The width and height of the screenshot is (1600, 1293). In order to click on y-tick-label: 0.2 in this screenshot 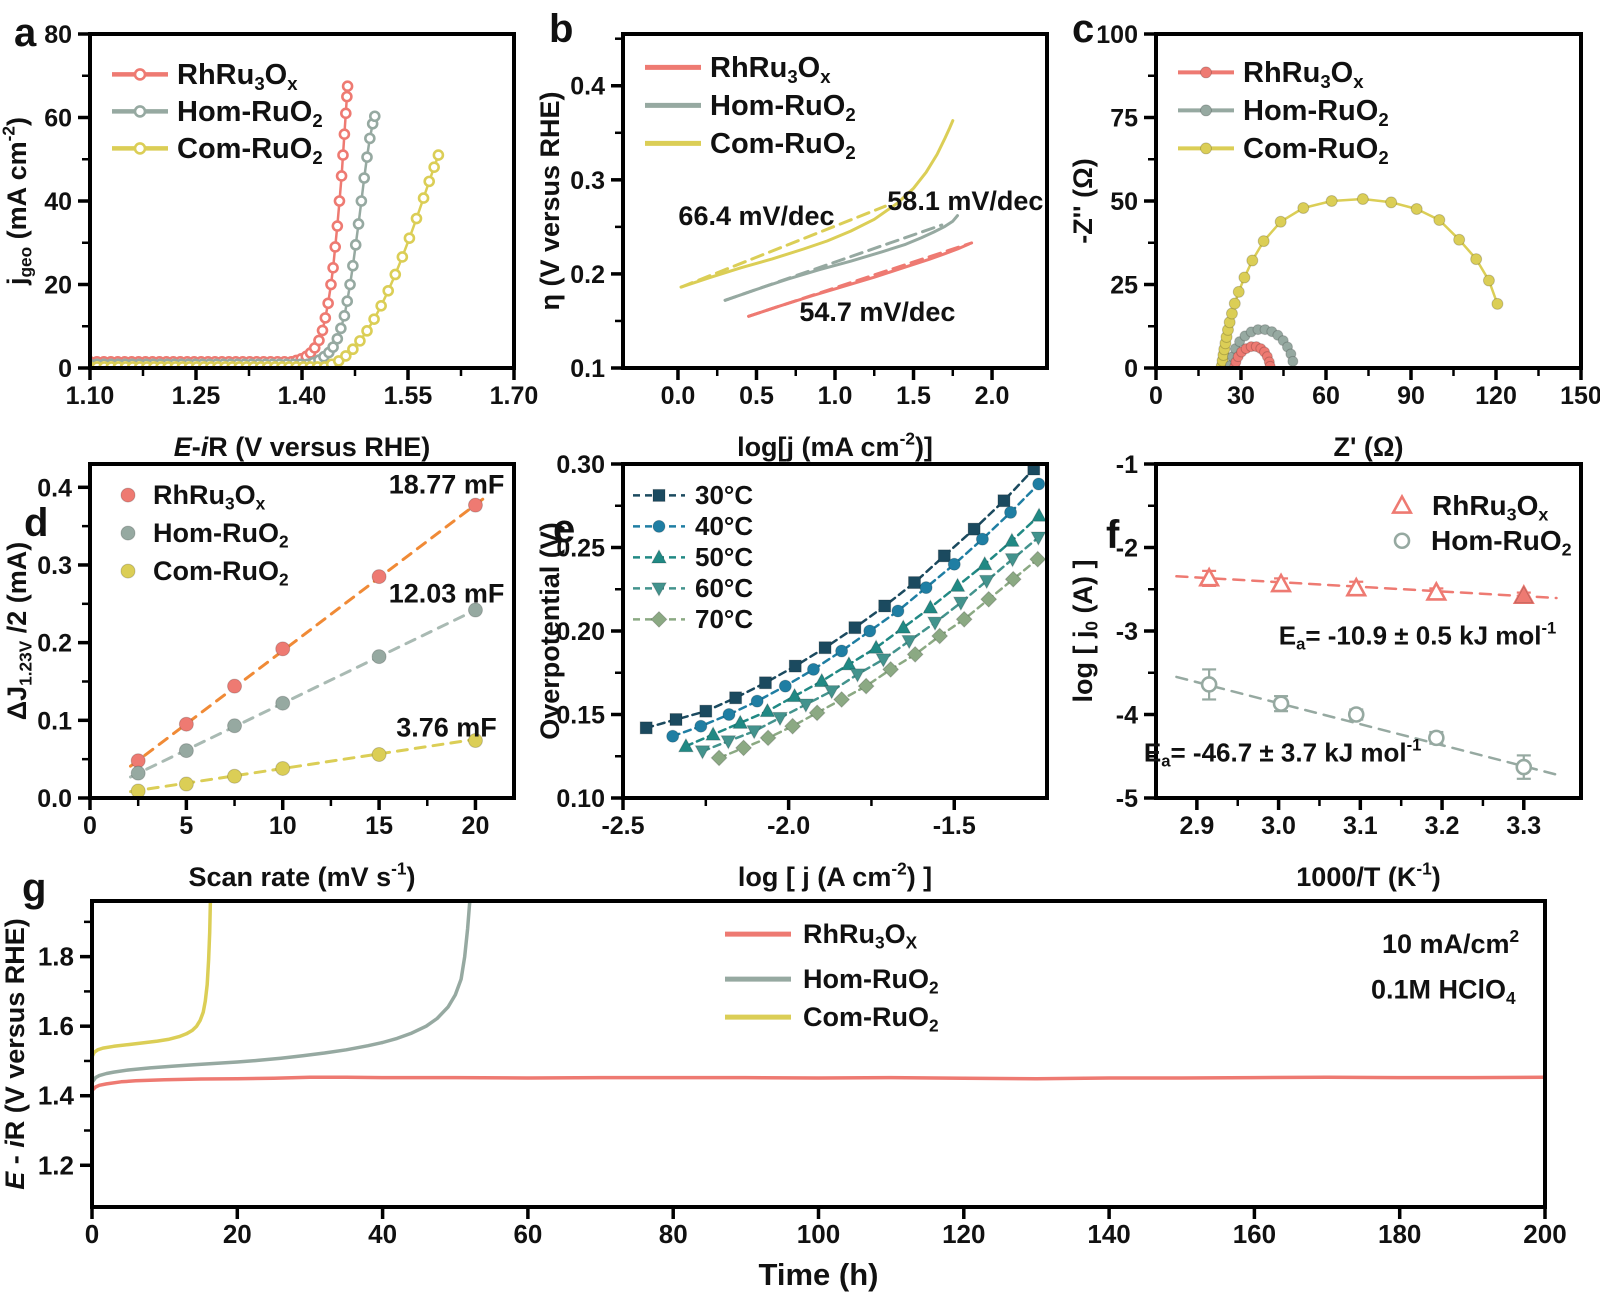, I will do `click(54, 644)`.